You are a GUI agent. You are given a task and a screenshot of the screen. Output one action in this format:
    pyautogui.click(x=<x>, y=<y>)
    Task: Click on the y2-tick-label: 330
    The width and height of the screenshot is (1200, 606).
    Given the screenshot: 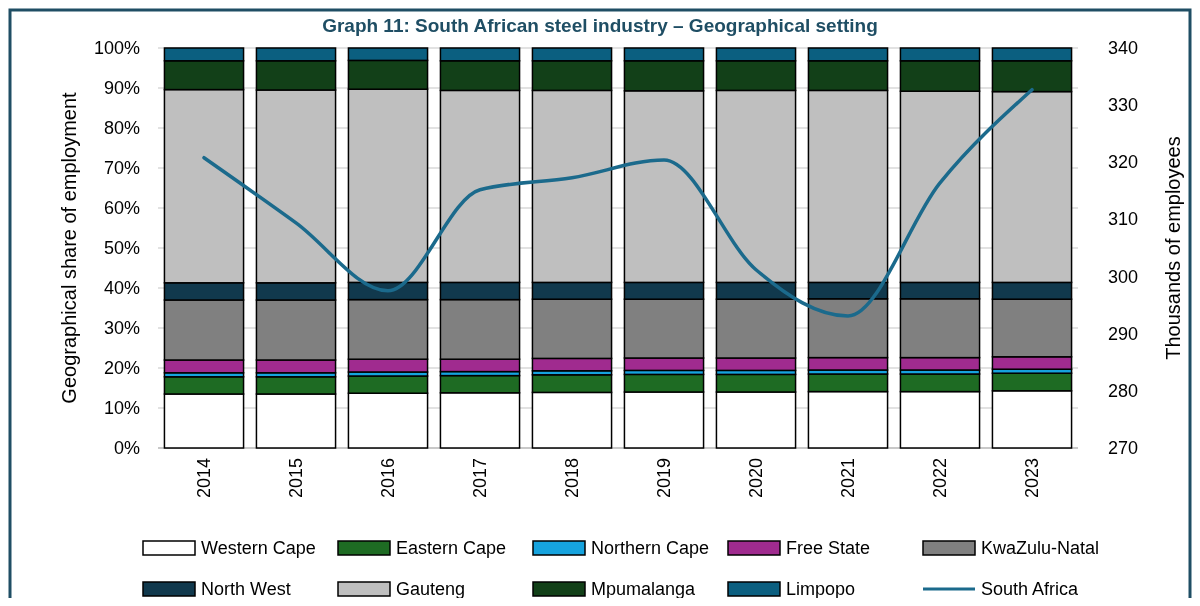 What is the action you would take?
    pyautogui.click(x=1123, y=105)
    